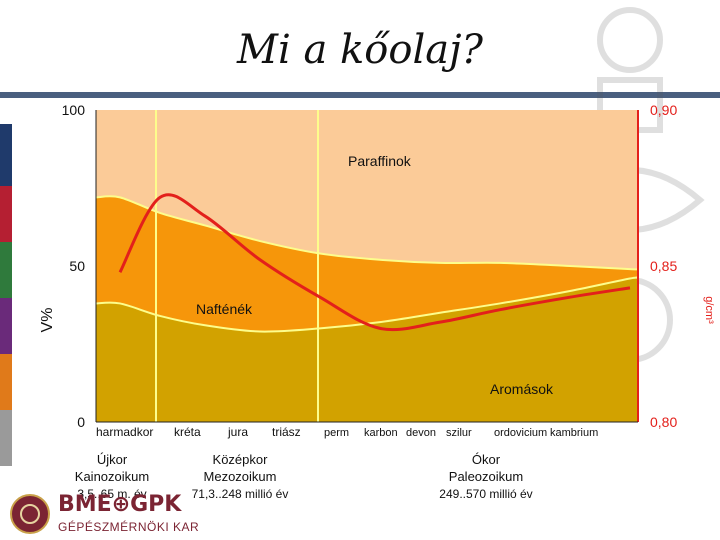  Describe the element at coordinates (240, 494) in the screenshot. I see `era-range: 71,3..248 millió év` at that location.